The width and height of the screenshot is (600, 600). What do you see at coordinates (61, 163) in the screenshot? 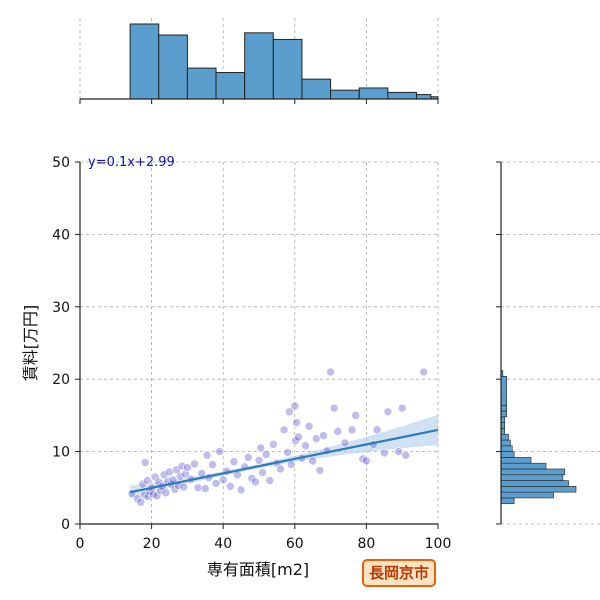
I see `y-tick-label-5: 50` at bounding box center [61, 163].